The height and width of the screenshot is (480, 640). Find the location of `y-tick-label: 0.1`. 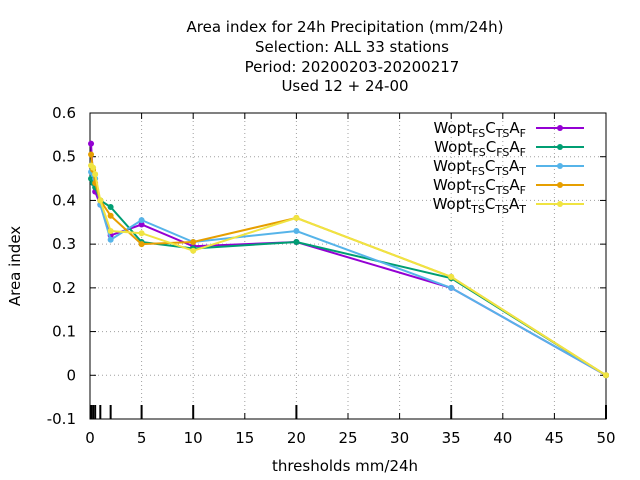

y-tick-label: 0.1 is located at coordinates (64, 332).